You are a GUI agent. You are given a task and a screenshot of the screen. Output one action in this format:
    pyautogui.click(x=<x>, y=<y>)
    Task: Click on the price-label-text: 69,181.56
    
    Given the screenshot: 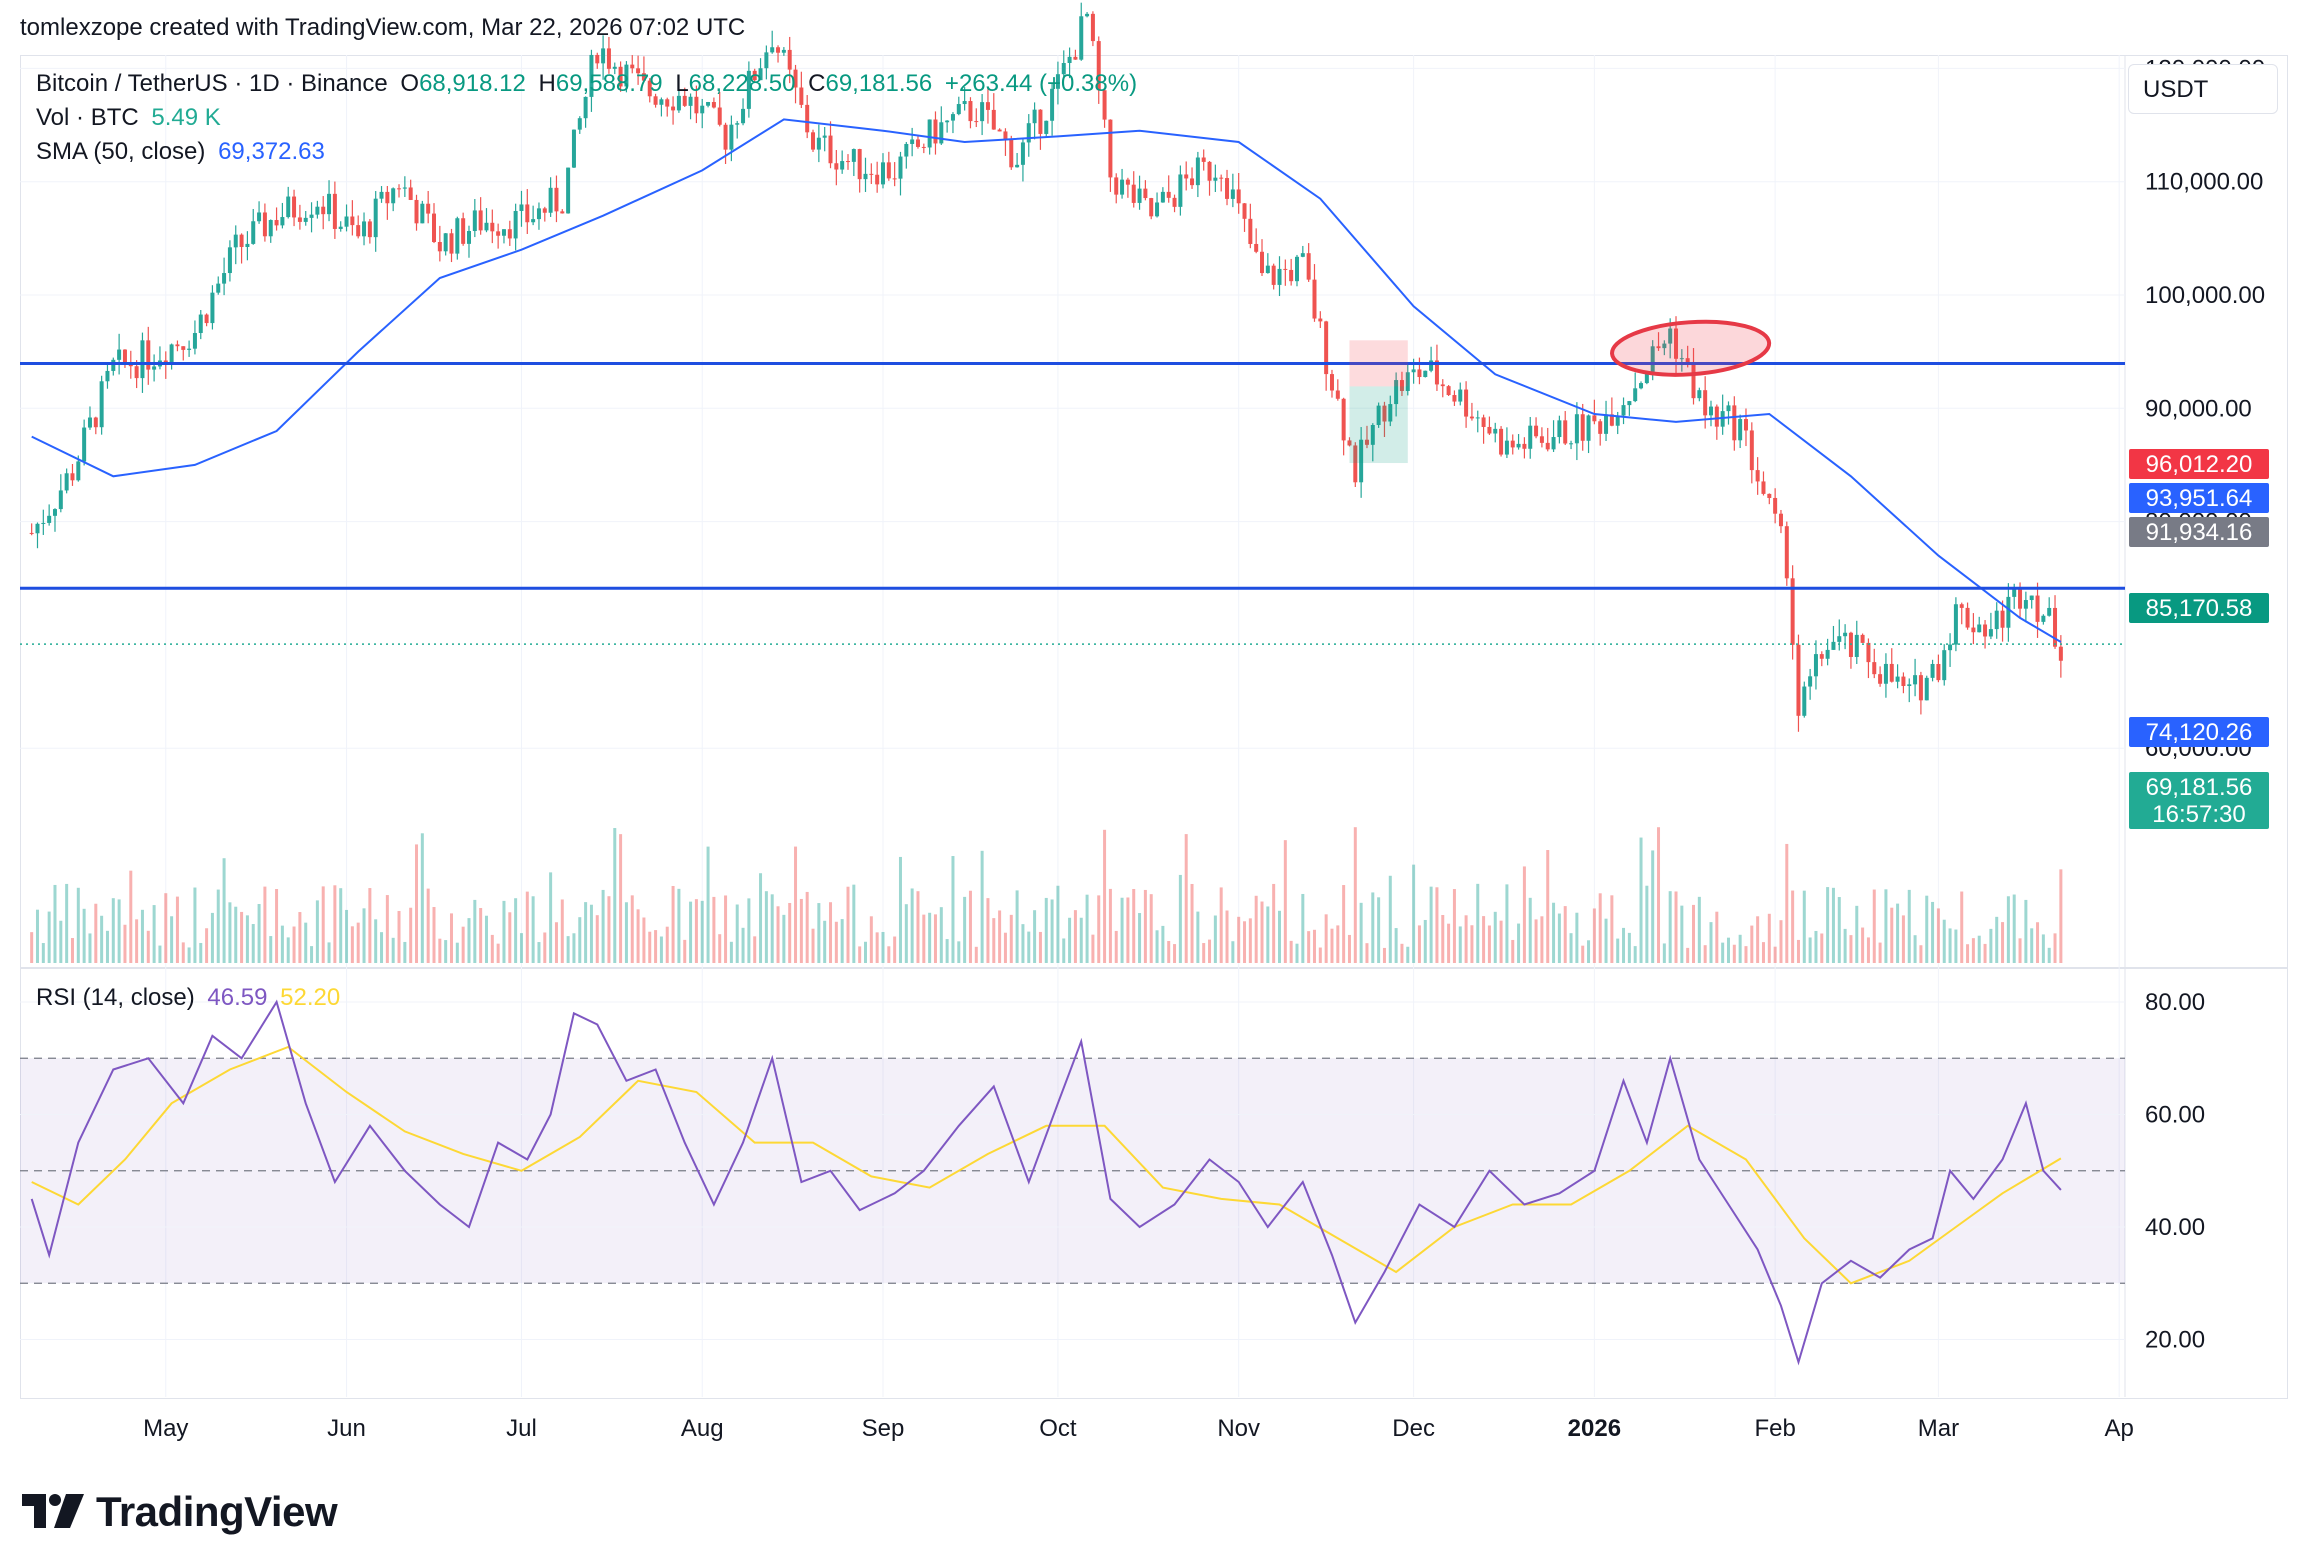 What is the action you would take?
    pyautogui.click(x=2199, y=787)
    